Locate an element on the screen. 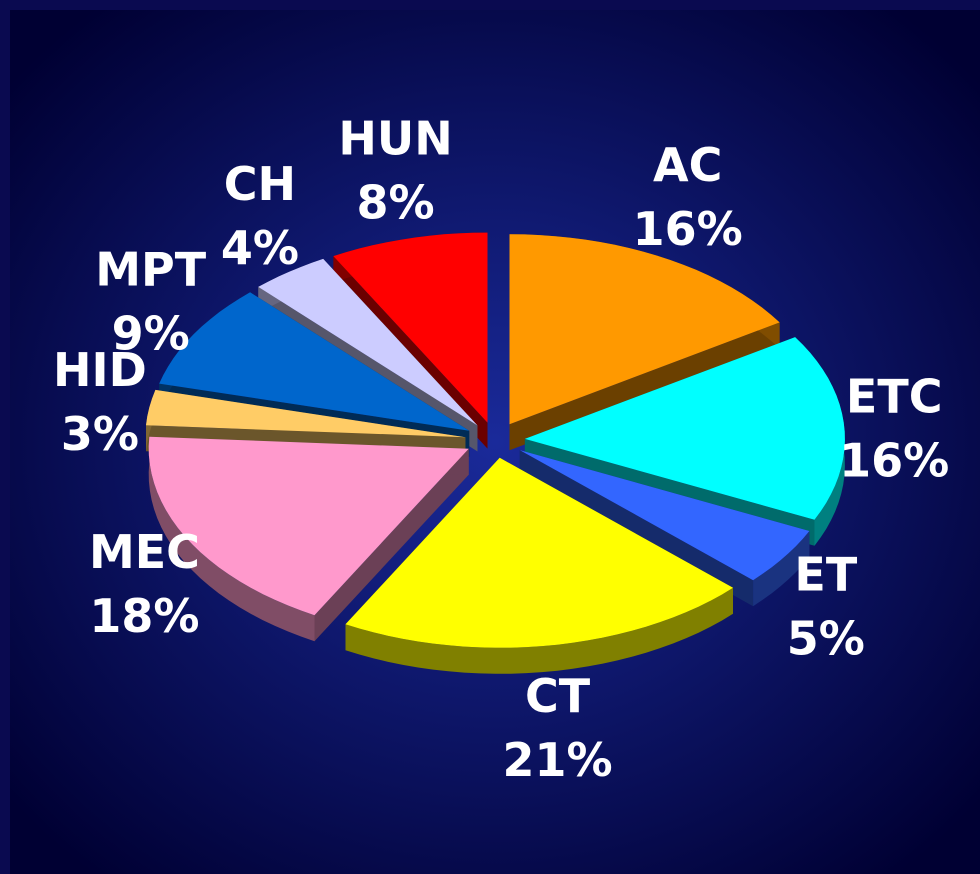 The image size is (980, 874). slice-label: AC is located at coordinates (687, 165).